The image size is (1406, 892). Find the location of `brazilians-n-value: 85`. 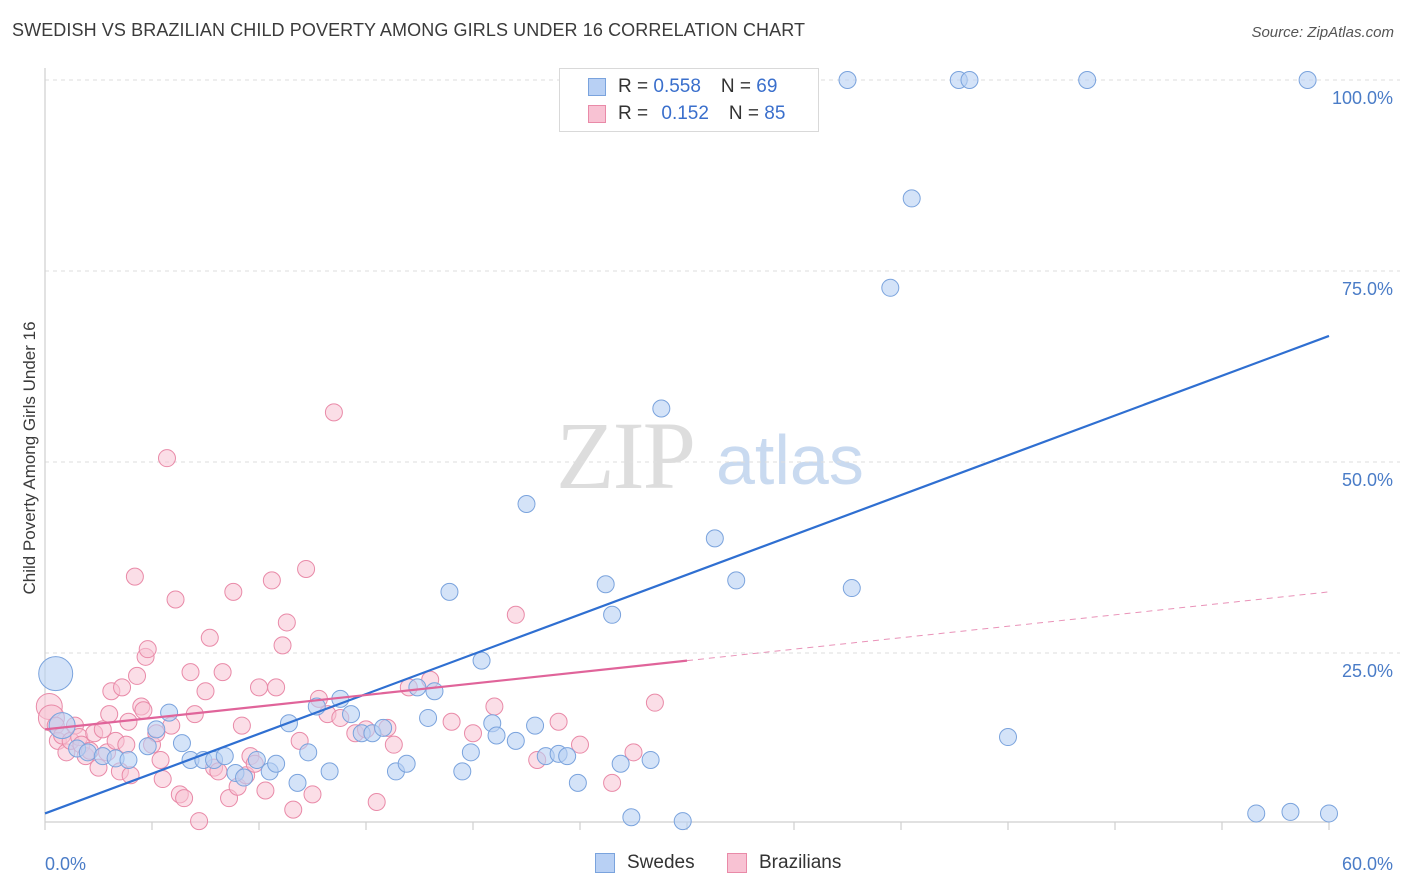

brazilians-n-value: 85 is located at coordinates (775, 113).